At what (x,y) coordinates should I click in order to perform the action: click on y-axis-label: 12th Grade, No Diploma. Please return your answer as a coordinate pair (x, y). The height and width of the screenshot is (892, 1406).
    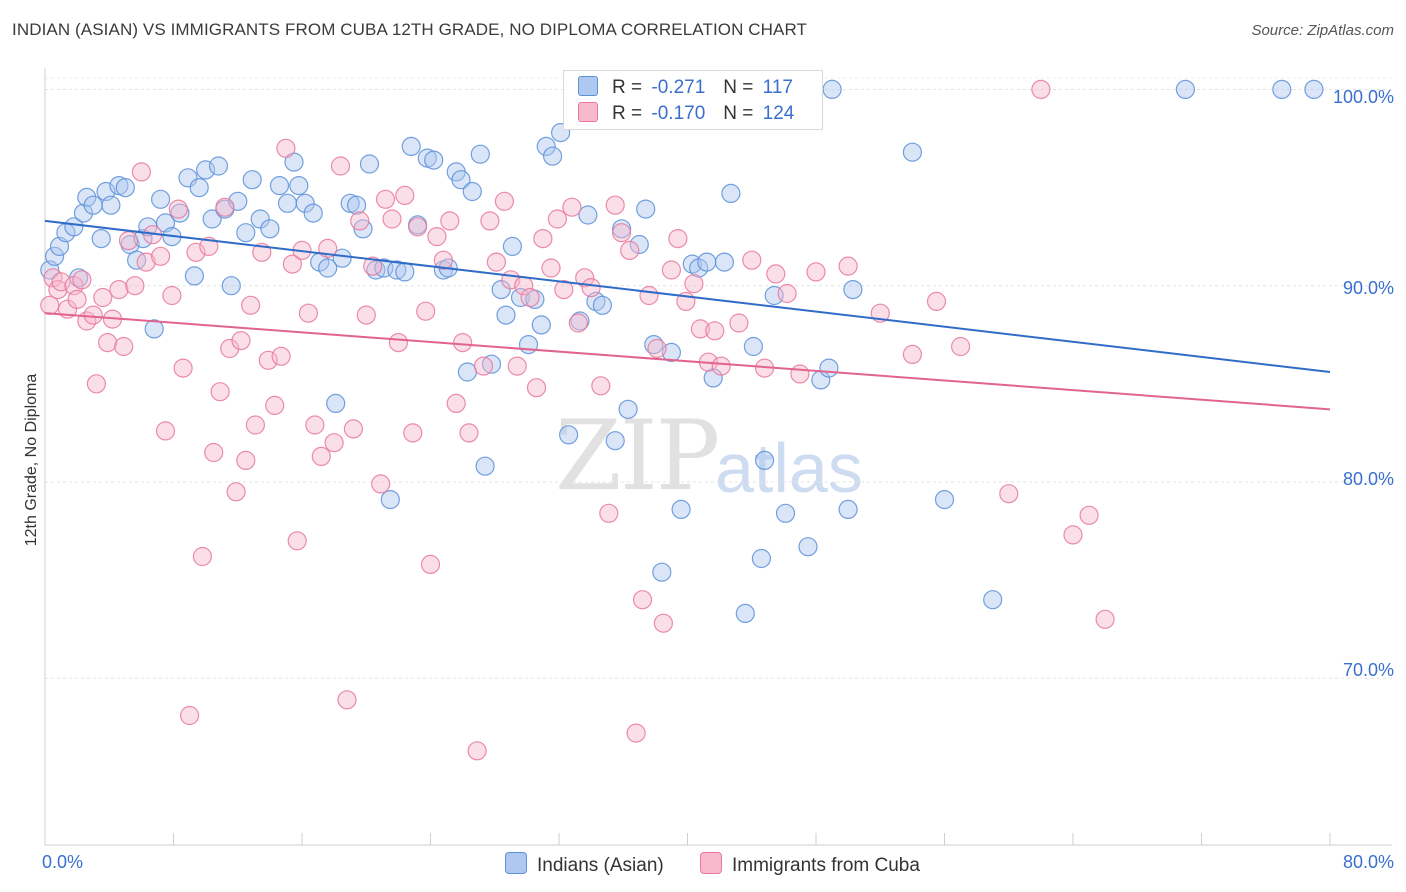
    Looking at the image, I should click on (31, 460).